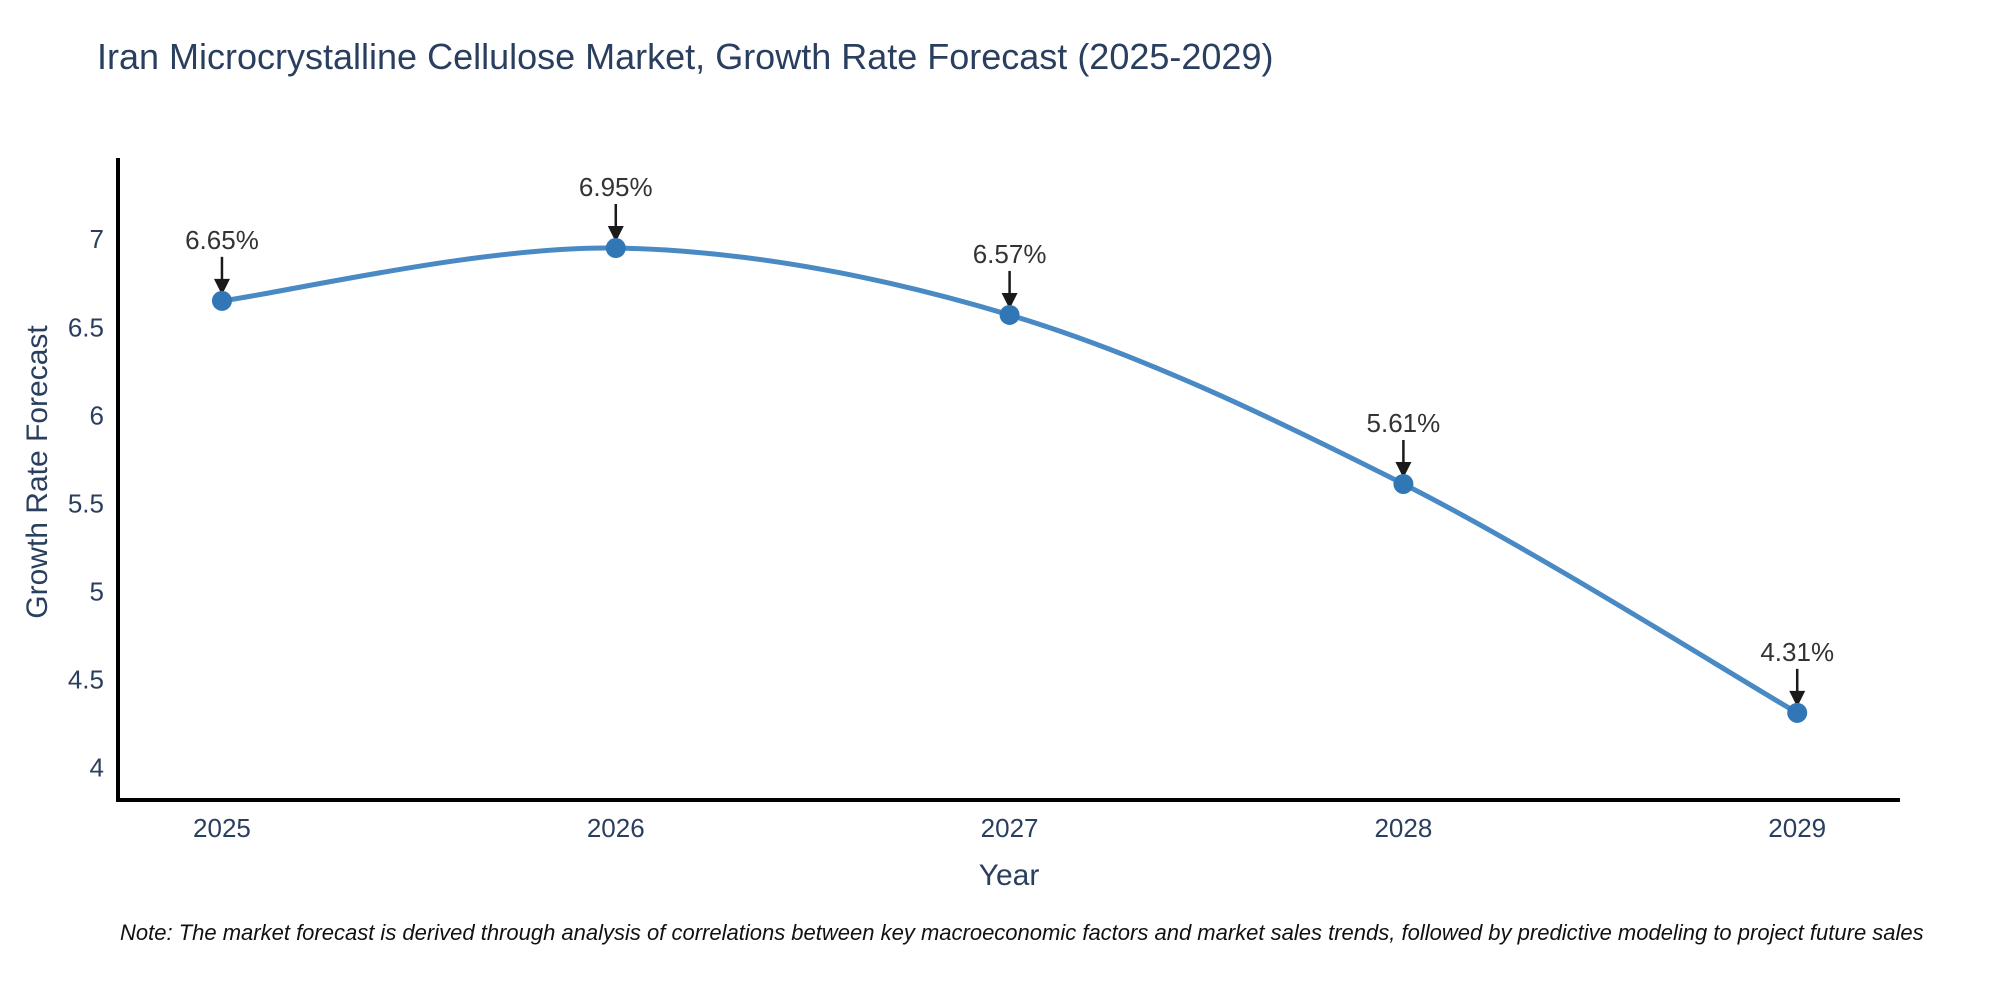  I want to click on y-tick-label: 4, so click(97, 767).